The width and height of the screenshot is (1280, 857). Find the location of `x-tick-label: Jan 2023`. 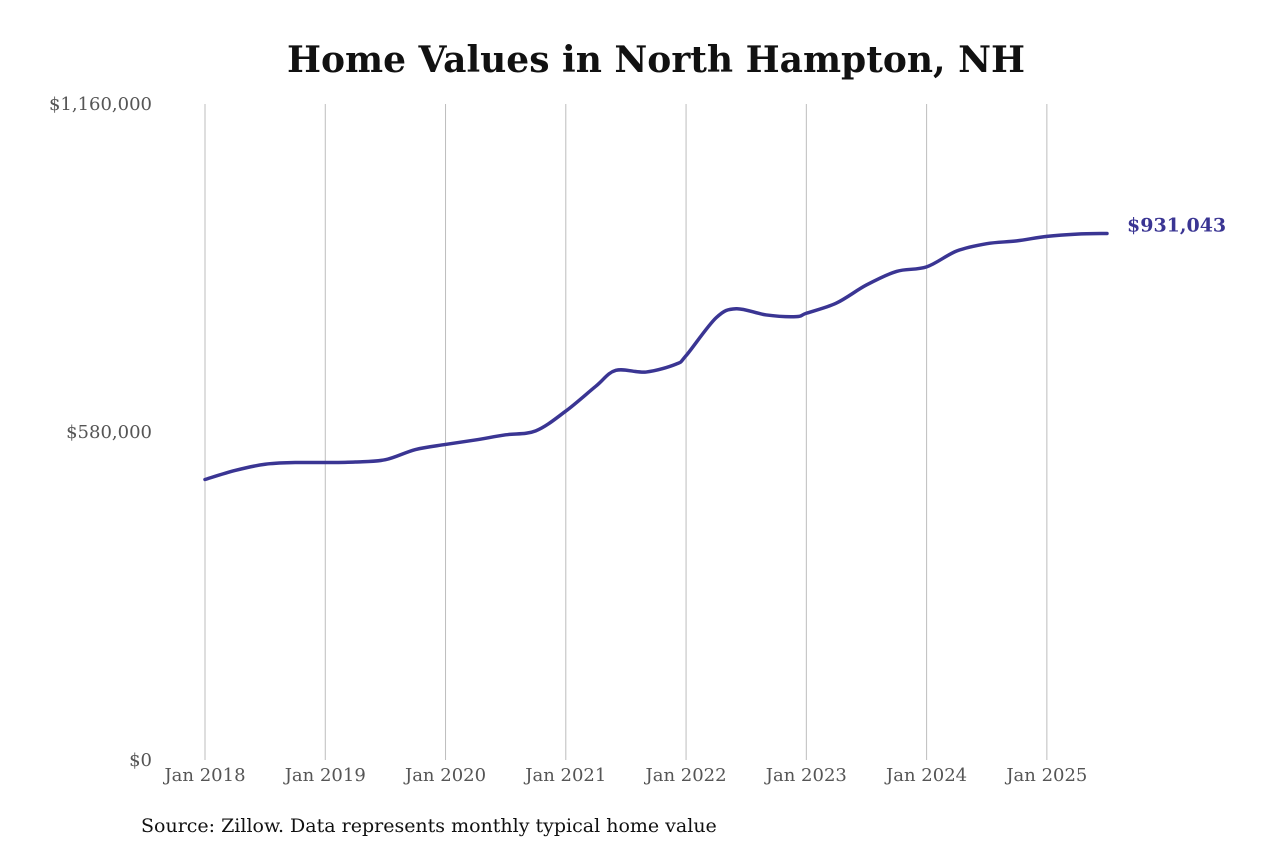

x-tick-label: Jan 2023 is located at coordinates (805, 775).